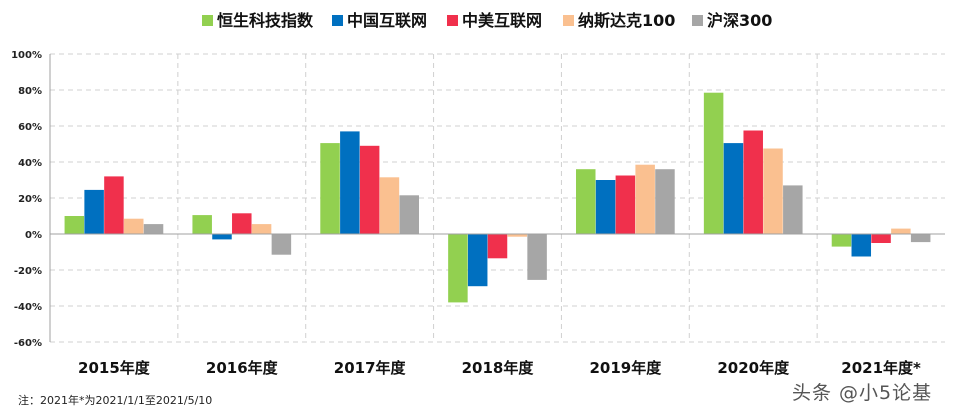 The width and height of the screenshot is (974, 419). I want to click on legend-label: 中美互联网, so click(502, 20).